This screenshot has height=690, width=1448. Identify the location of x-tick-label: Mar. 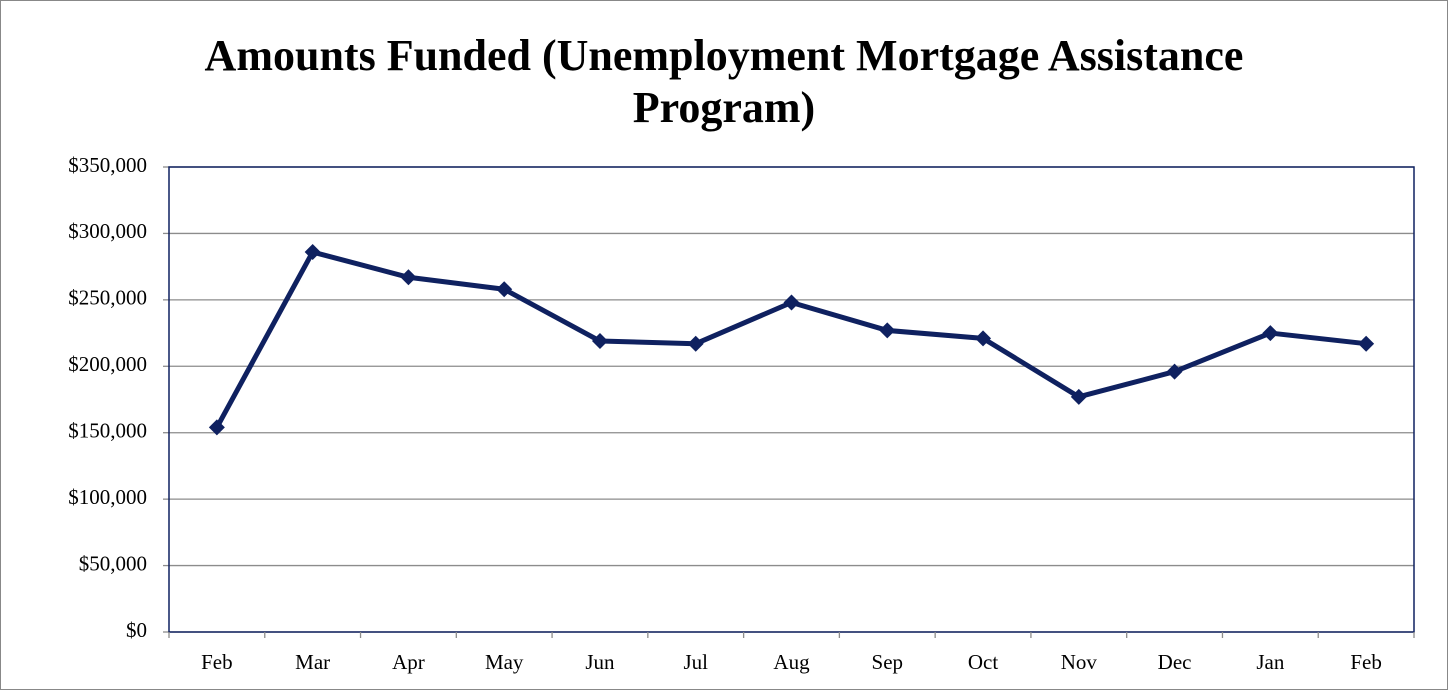
(312, 662).